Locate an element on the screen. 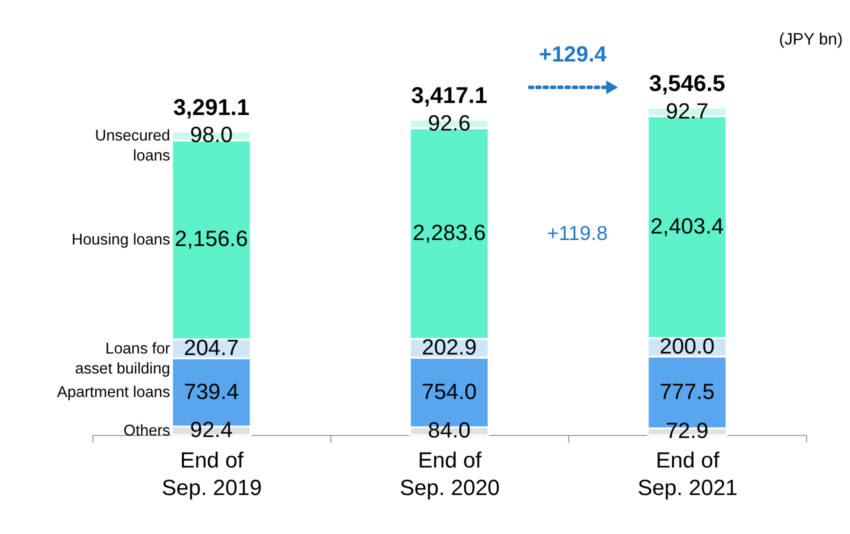  data-label: 777.5 is located at coordinates (687, 391).